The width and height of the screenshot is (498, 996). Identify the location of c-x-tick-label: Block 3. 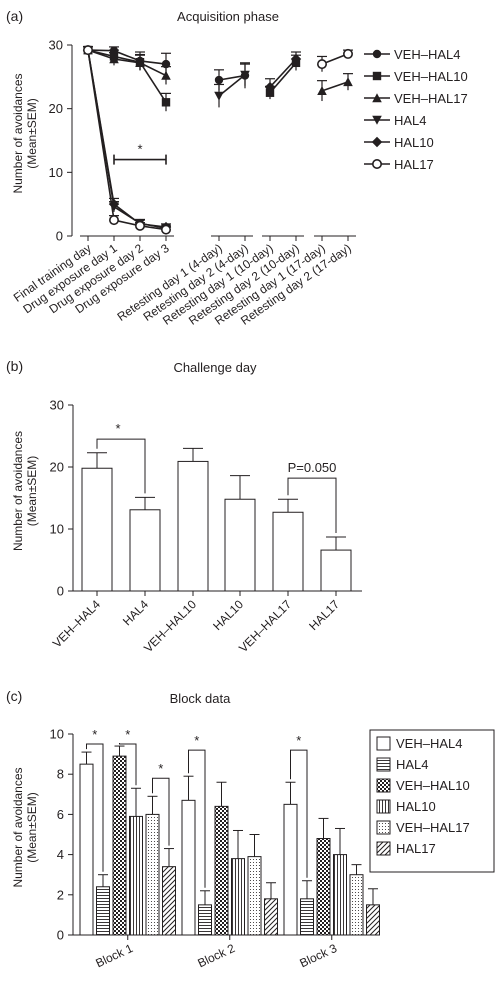
(318, 955).